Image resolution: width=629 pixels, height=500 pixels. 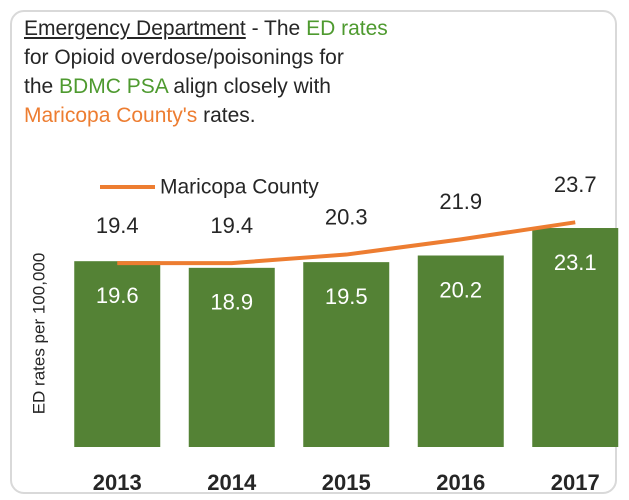 I want to click on title-line: for Opioid overdose/poisonings for, so click(x=206, y=57).